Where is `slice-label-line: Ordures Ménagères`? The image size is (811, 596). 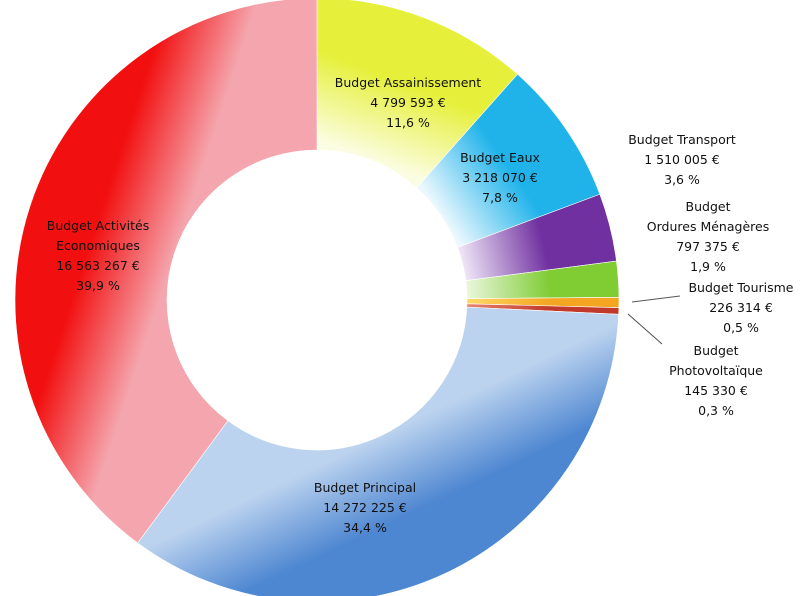
slice-label-line: Ordures Ménagères is located at coordinates (708, 226).